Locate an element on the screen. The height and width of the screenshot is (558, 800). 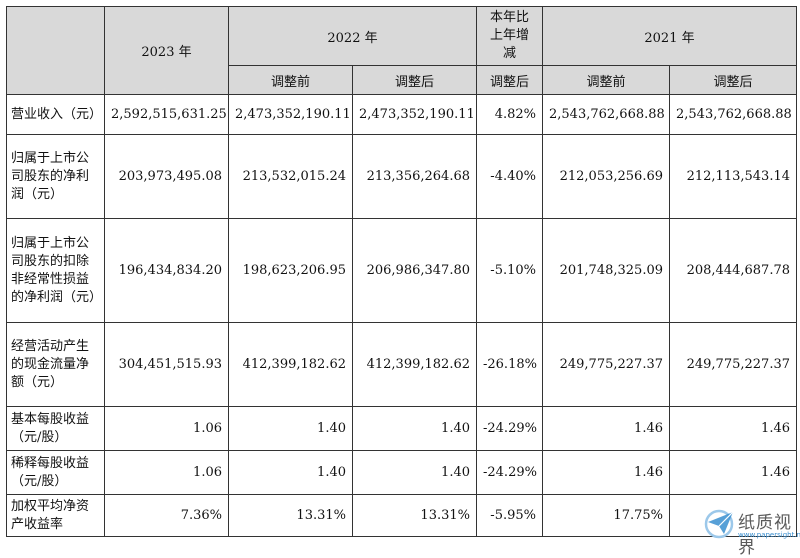
header-change-after: 调整后 is located at coordinates (509, 80).